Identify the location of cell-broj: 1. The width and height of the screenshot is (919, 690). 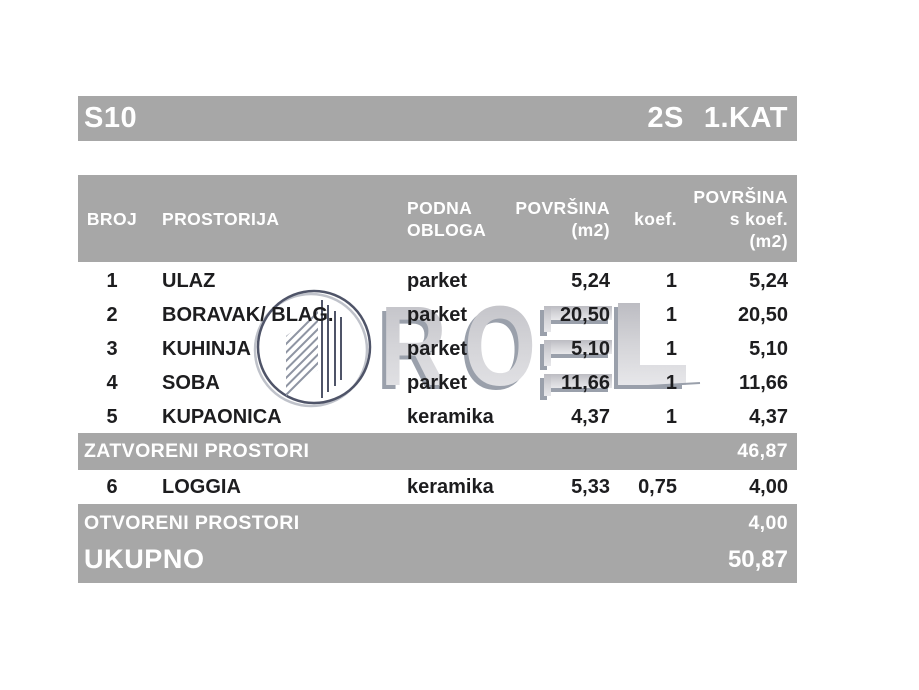
(112, 280).